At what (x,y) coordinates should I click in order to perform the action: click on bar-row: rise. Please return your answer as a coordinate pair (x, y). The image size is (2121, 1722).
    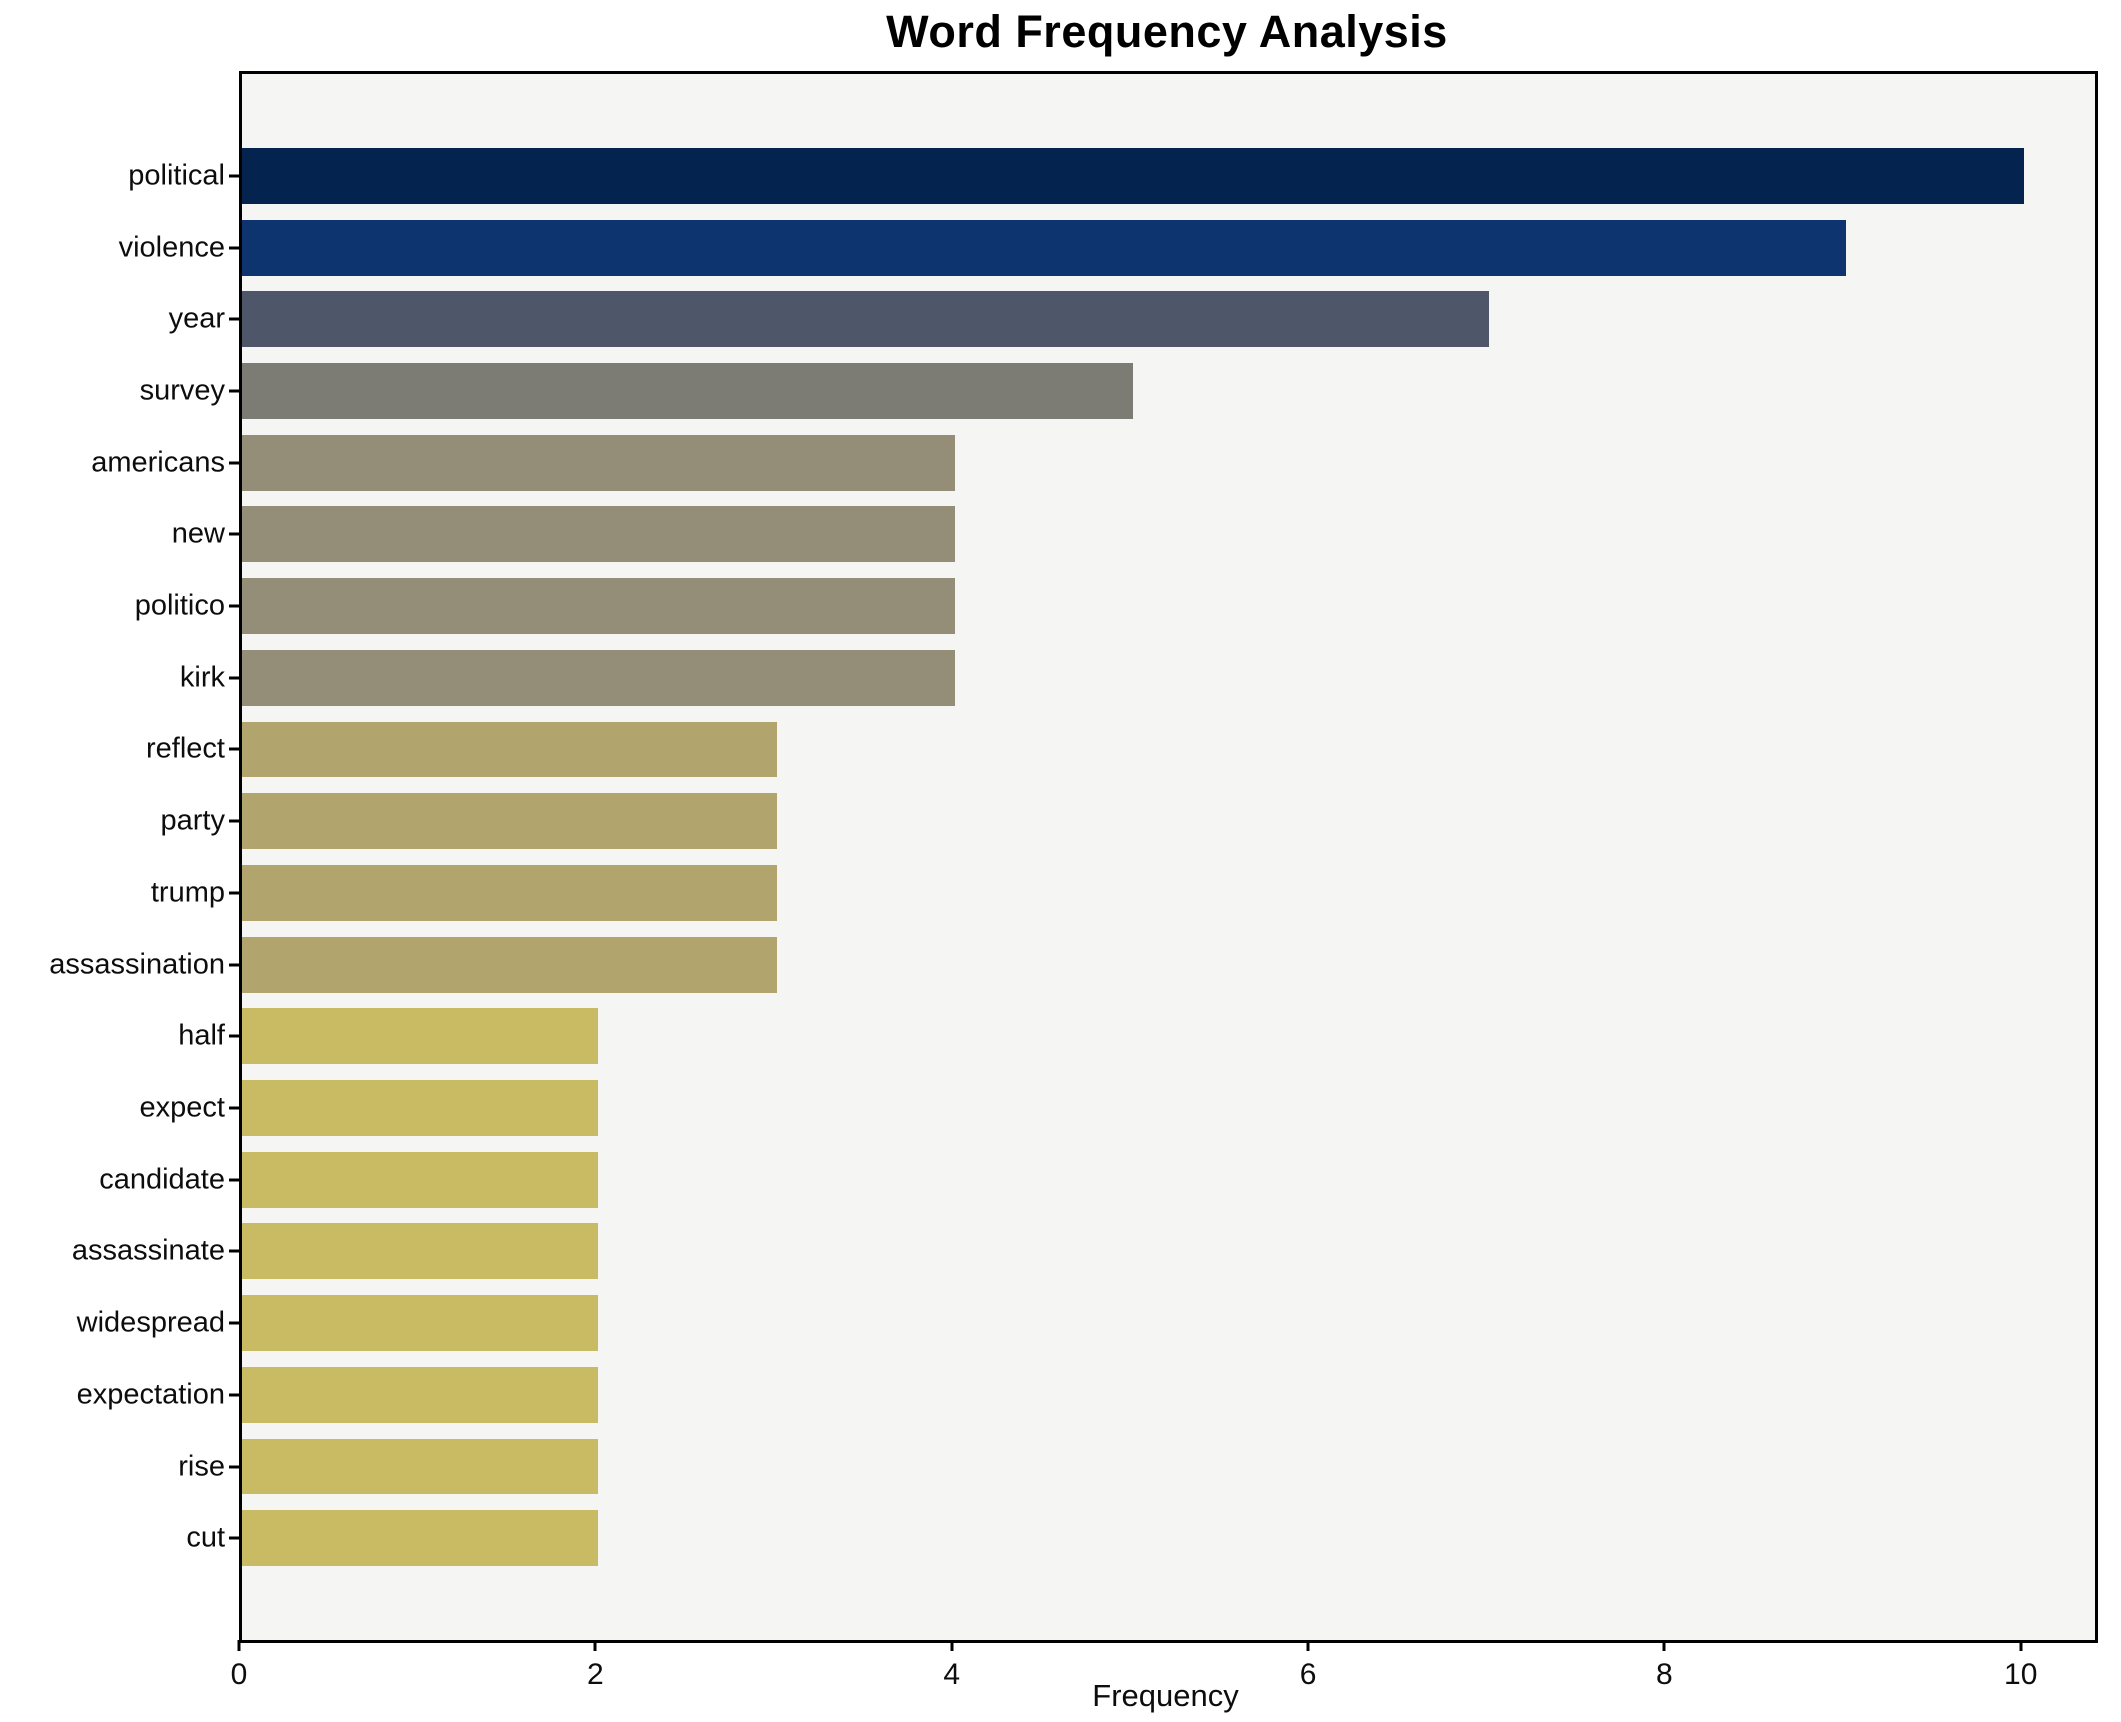
    Looking at the image, I should click on (1136, 1467).